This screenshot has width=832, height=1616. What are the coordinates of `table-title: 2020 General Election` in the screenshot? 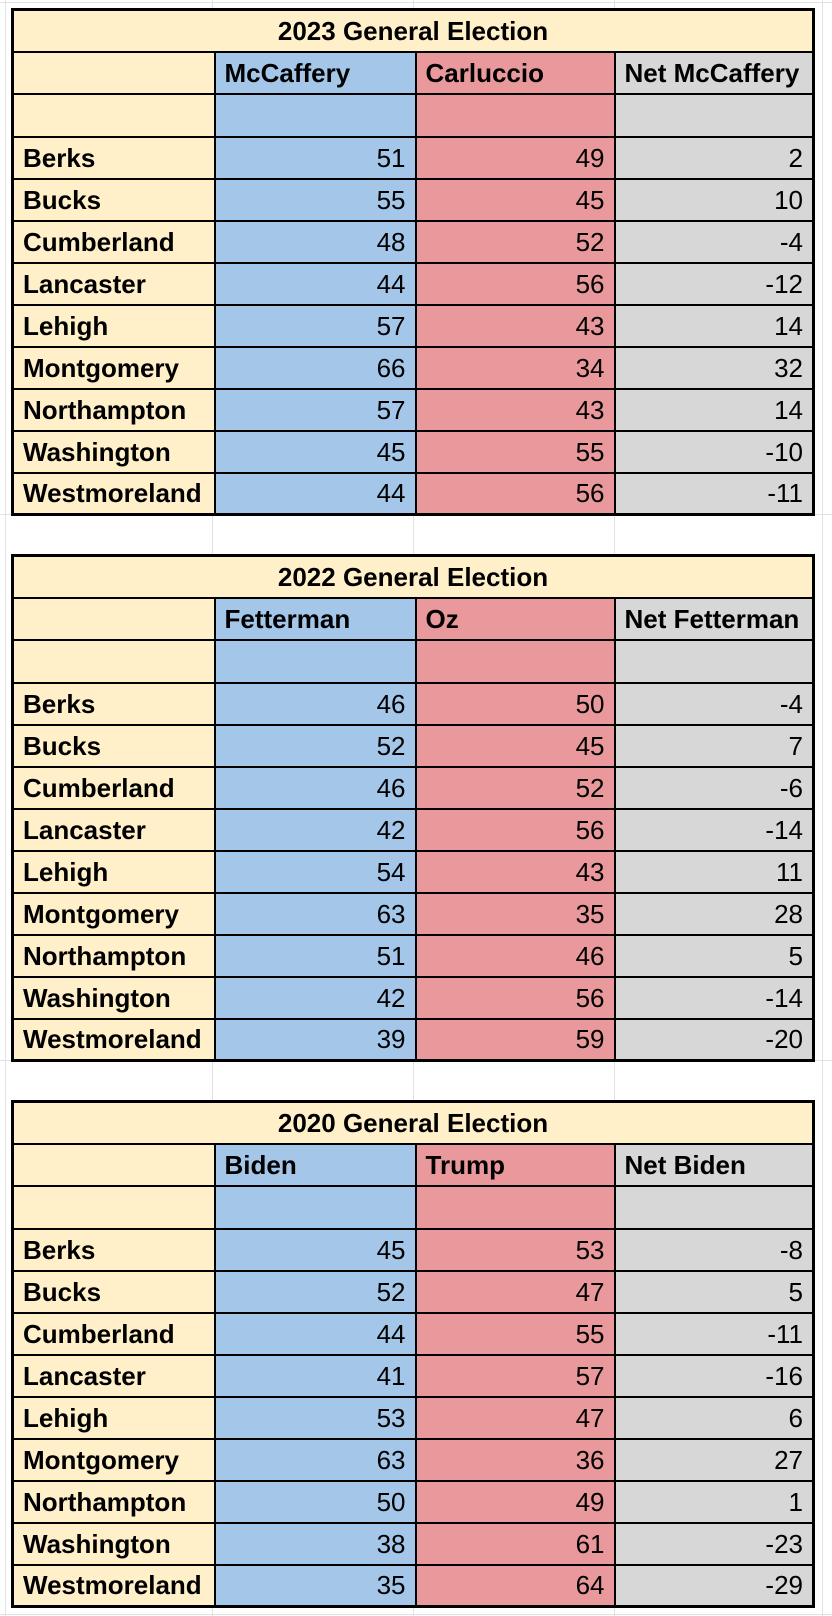 It's located at (413, 1122).